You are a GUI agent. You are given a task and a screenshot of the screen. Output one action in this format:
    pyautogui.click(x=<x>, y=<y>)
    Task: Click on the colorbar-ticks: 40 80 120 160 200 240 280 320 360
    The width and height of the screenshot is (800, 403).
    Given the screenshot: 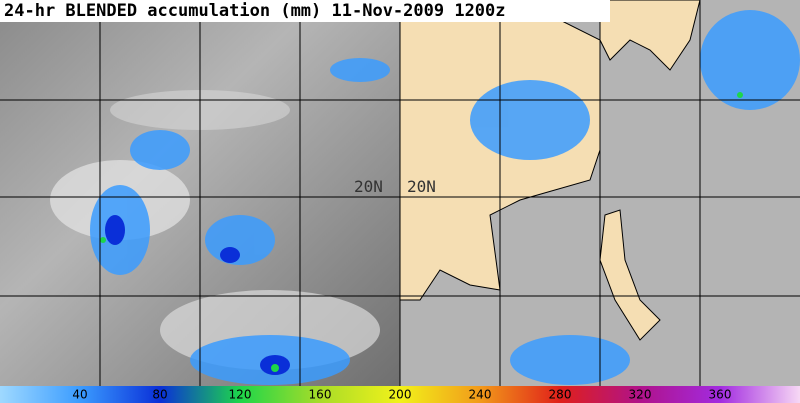 What is the action you would take?
    pyautogui.click(x=401, y=395)
    